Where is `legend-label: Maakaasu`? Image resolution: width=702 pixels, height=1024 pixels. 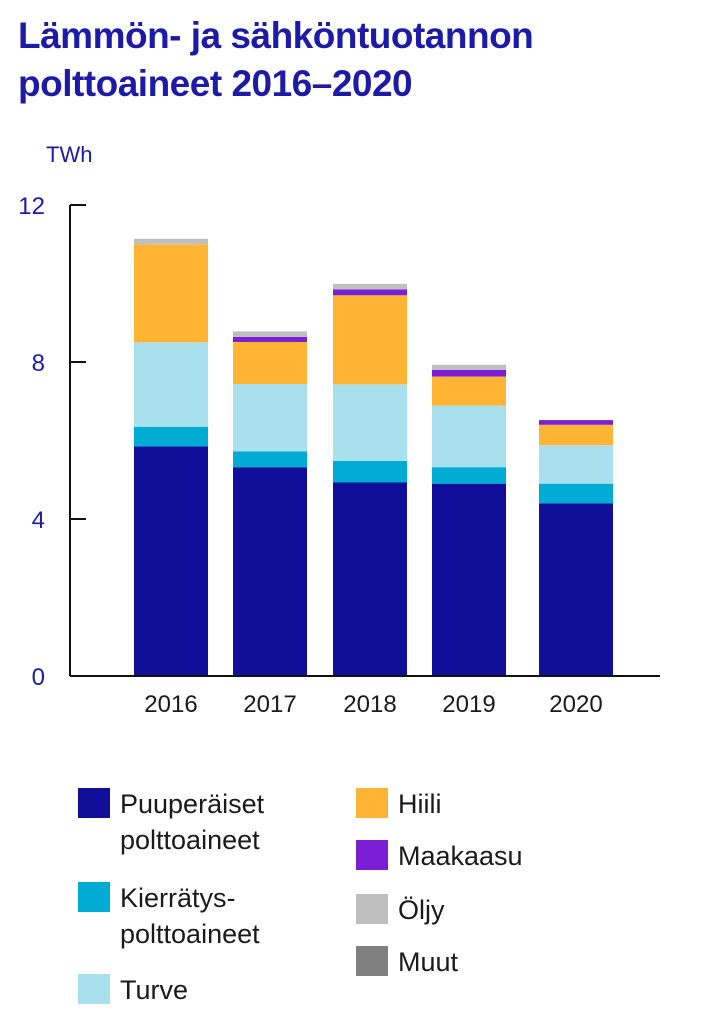
legend-label: Maakaasu is located at coordinates (460, 856).